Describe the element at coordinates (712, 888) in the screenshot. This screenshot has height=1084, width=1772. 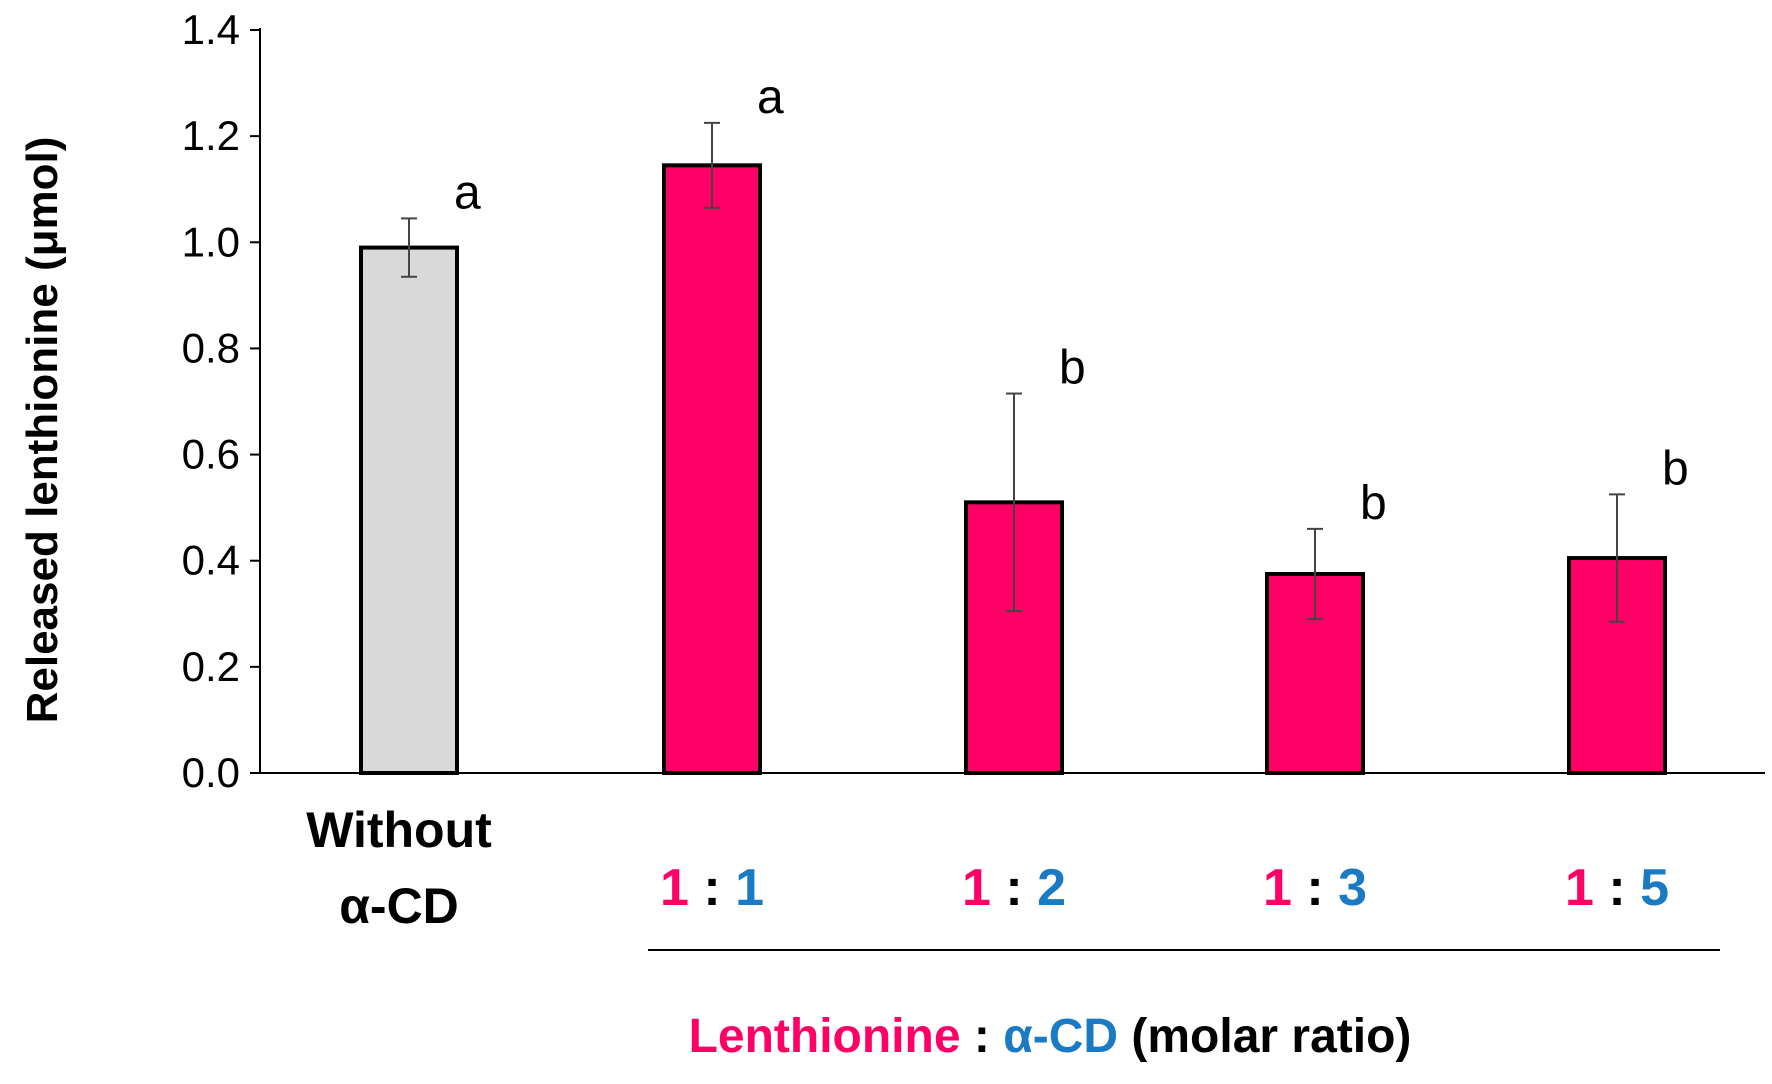
I see `x-category-label: 1` at that location.